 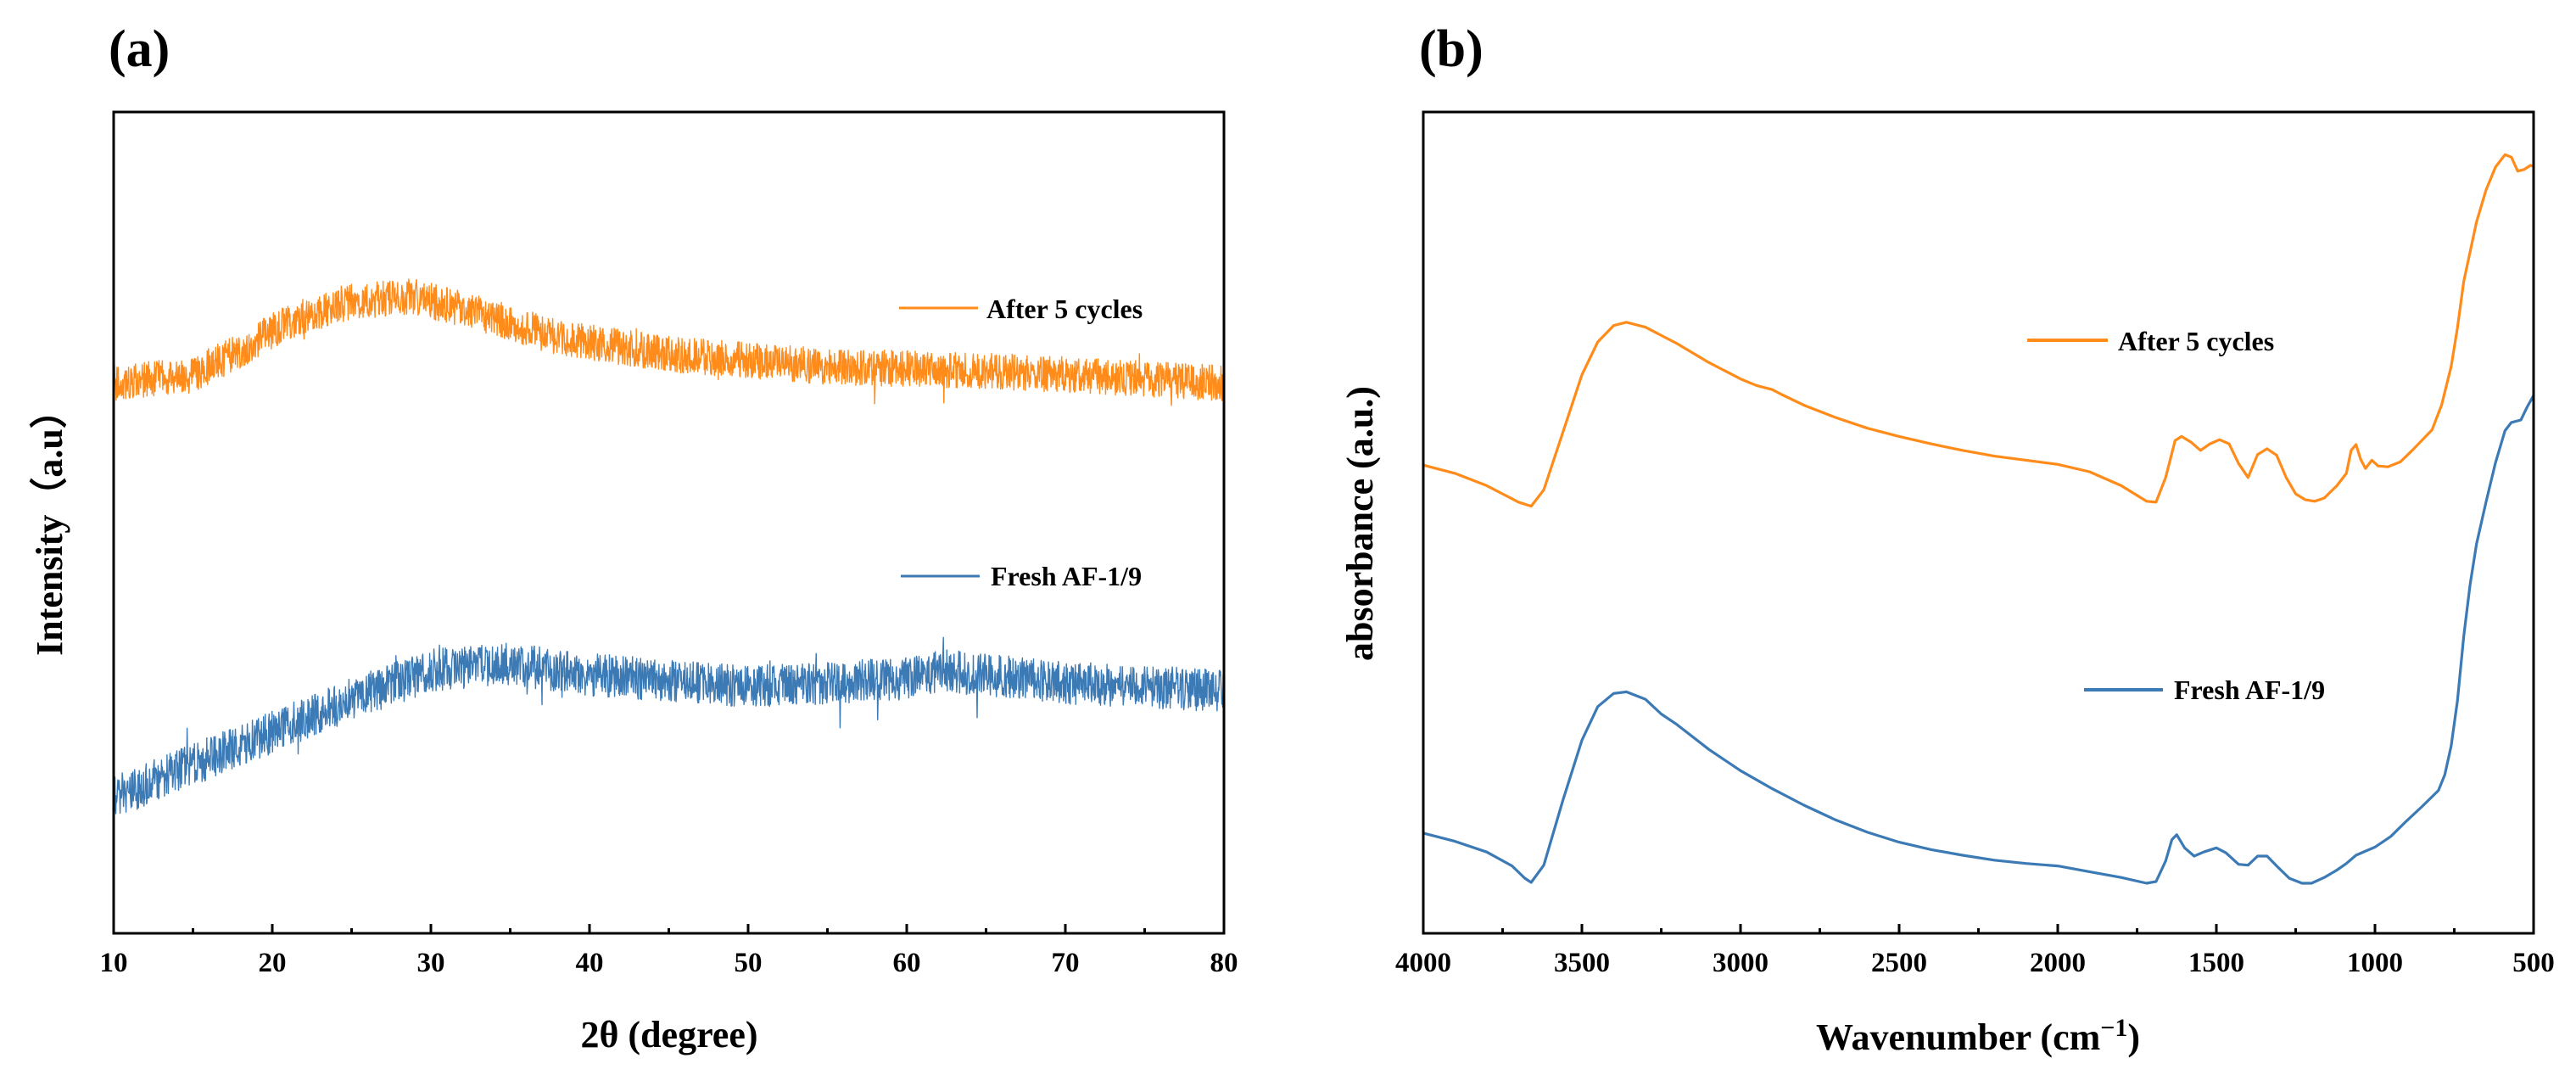 What do you see at coordinates (590, 963) in the screenshot?
I see `xrd-x-tick-label: 40` at bounding box center [590, 963].